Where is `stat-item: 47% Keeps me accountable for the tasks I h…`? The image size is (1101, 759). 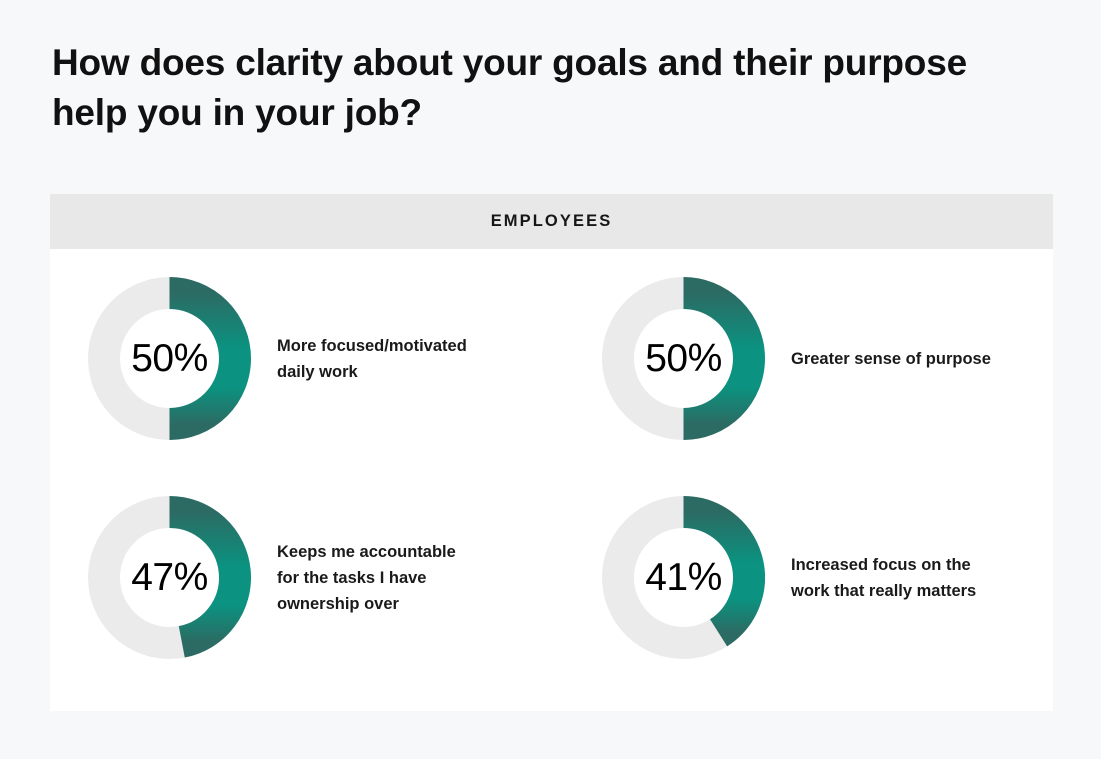
stat-item: 47% Keeps me accountable for the tasks I h… is located at coordinates (294, 577).